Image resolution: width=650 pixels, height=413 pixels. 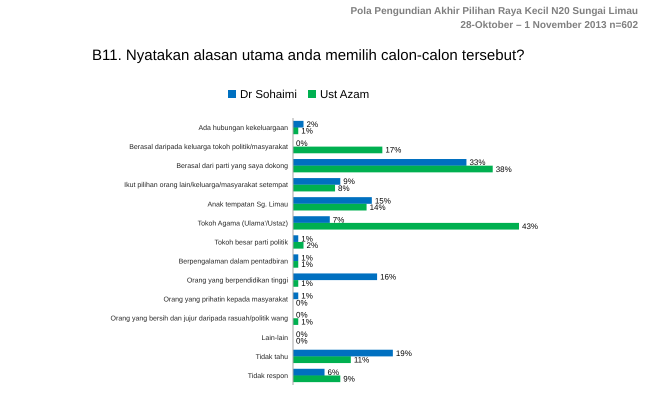 I want to click on data-label: 33%, so click(x=477, y=163).